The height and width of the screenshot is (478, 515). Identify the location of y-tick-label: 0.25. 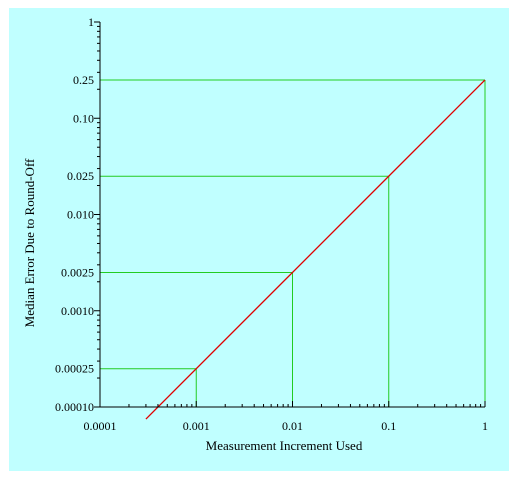
(83, 80).